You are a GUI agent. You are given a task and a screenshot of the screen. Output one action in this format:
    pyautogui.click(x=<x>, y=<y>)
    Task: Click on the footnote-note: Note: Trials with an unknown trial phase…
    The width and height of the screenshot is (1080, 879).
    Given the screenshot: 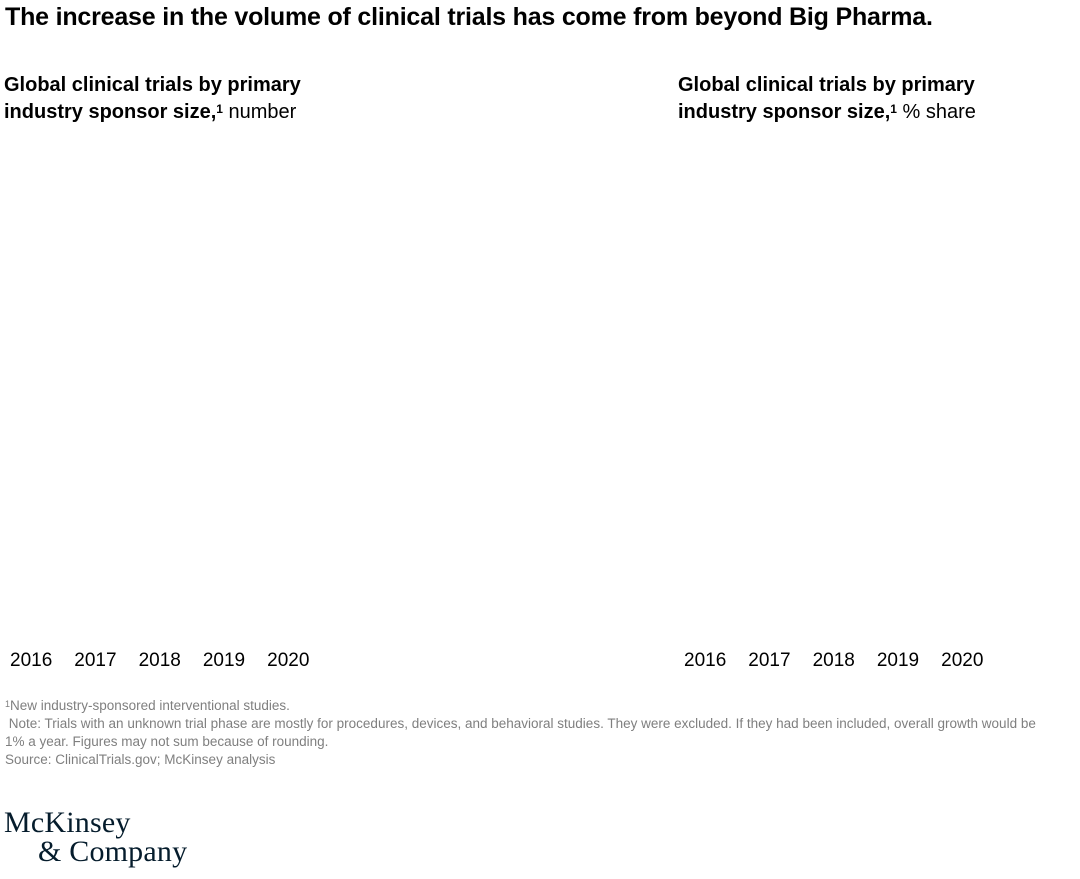 What is the action you would take?
    pyautogui.click(x=522, y=732)
    